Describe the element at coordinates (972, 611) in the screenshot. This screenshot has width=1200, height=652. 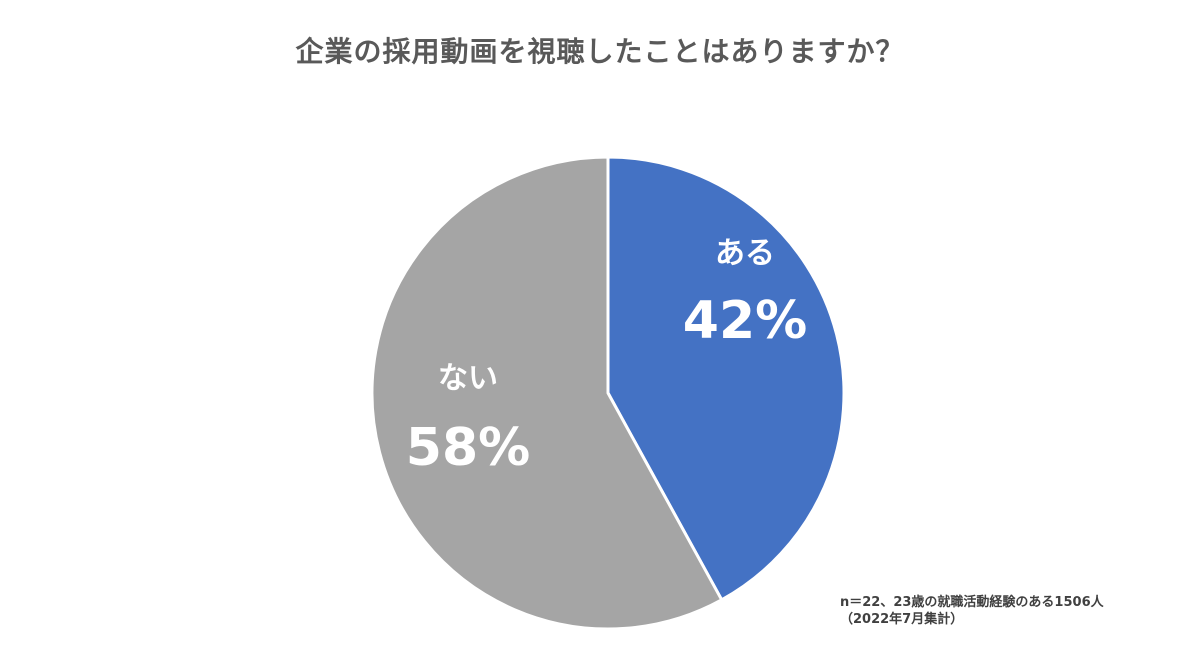
I see `footnote: n＝22、23歳の就職活動経験のある1506人 （2022年7月集計）` at that location.